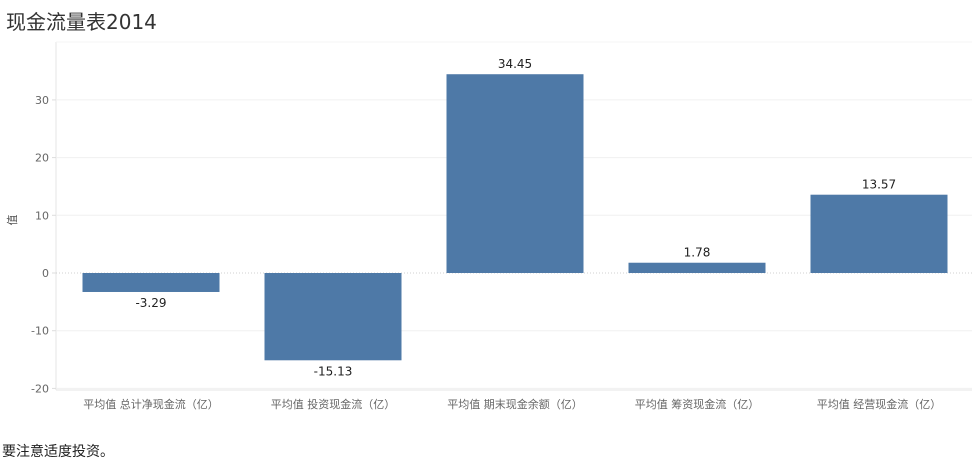  What do you see at coordinates (515, 404) in the screenshot?
I see `x-category-label: 平均值 期末现金余额（亿）` at bounding box center [515, 404].